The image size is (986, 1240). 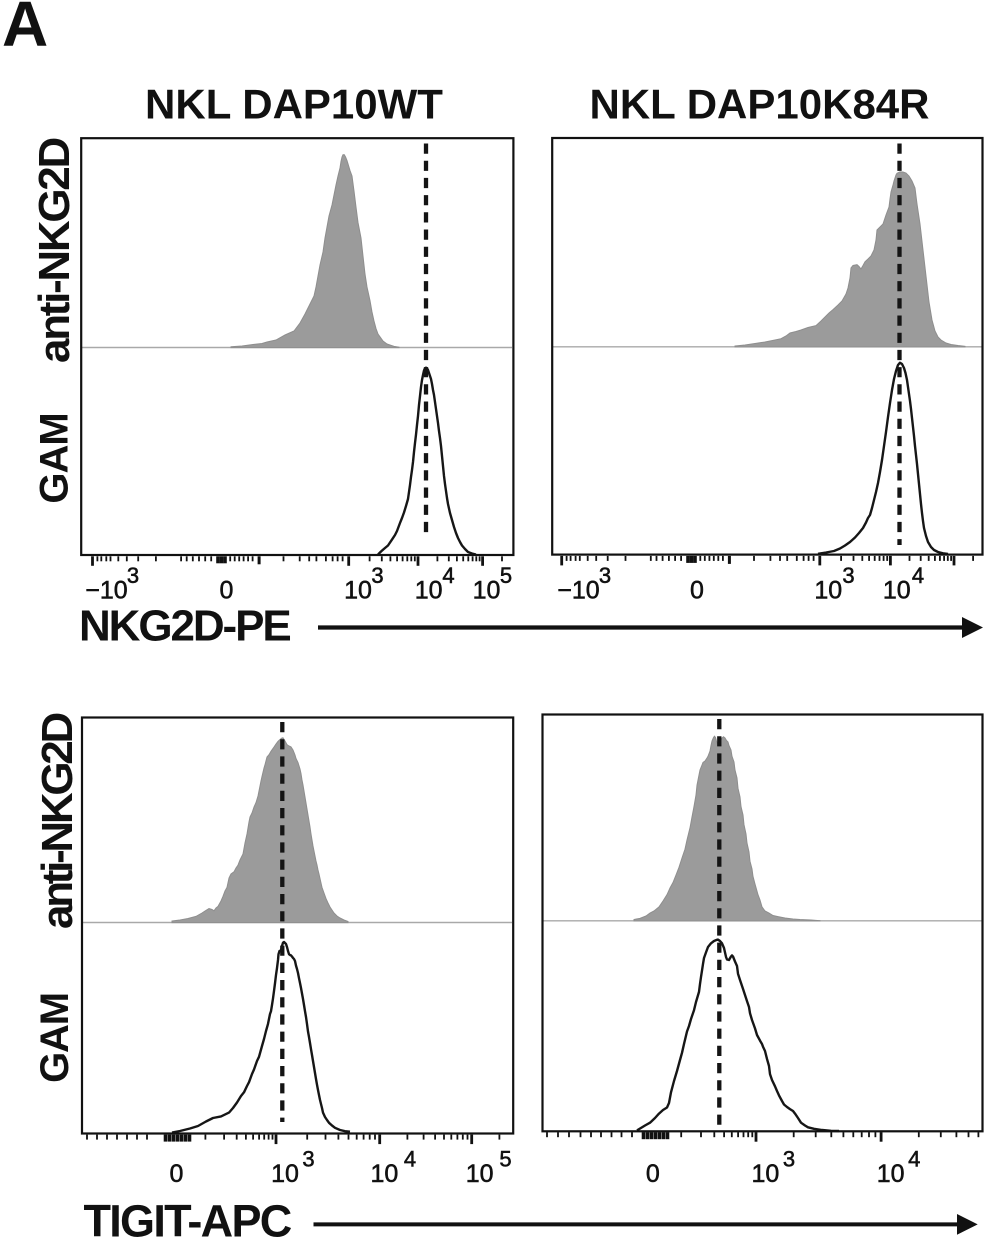 What do you see at coordinates (760, 104) in the screenshot?
I see `svg-text: NKL DAP10K84R` at bounding box center [760, 104].